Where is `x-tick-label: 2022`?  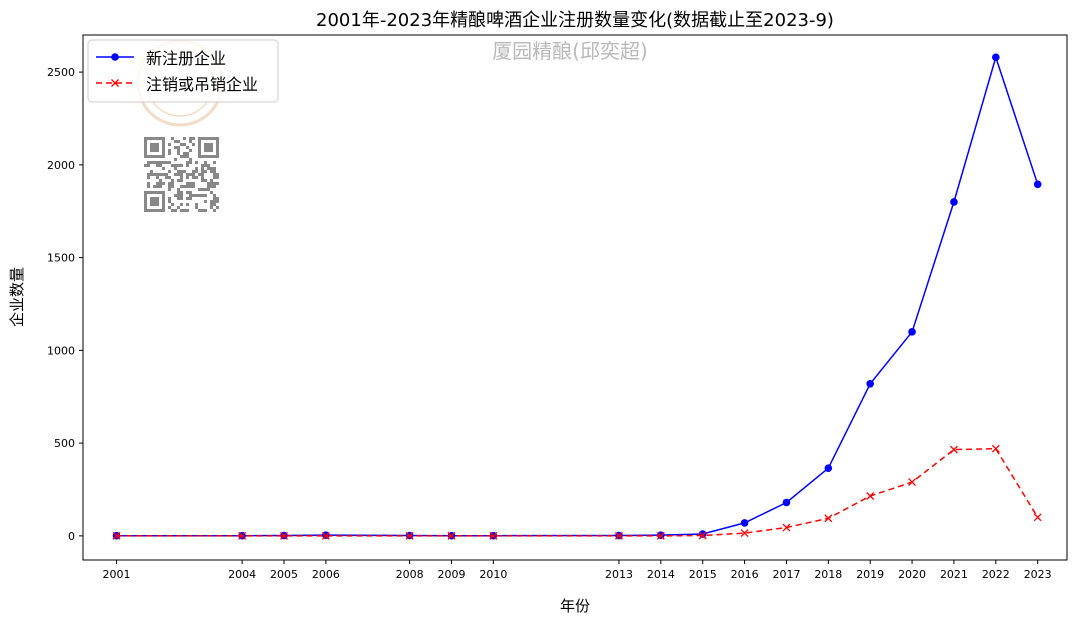
x-tick-label: 2022 is located at coordinates (996, 574).